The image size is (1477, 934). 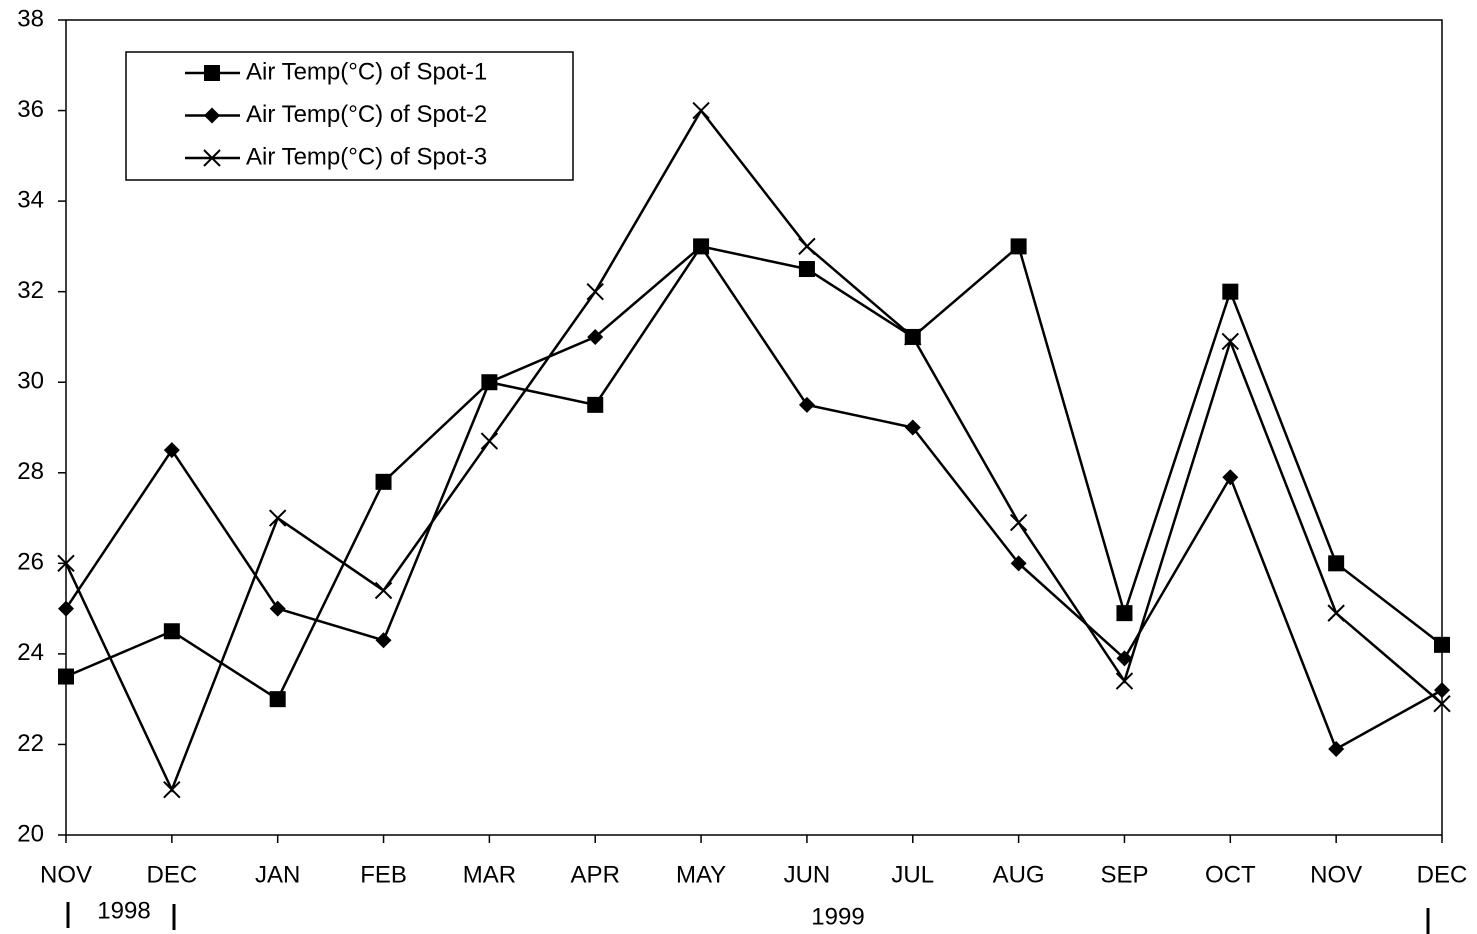 What do you see at coordinates (489, 874) in the screenshot?
I see `x-tick-label: MAR` at bounding box center [489, 874].